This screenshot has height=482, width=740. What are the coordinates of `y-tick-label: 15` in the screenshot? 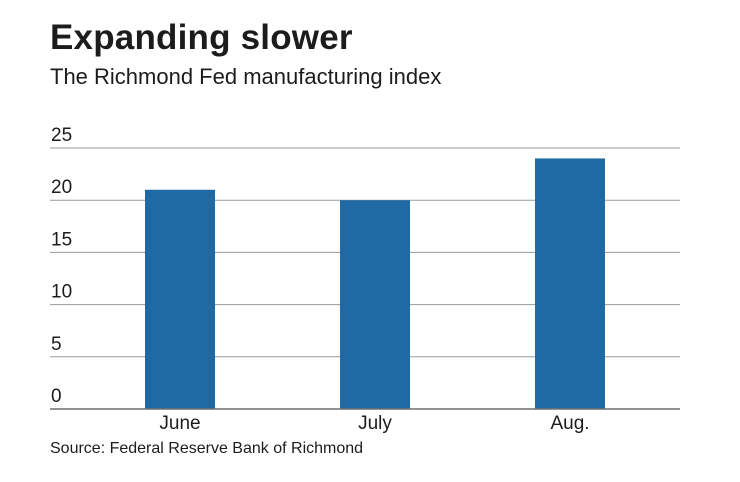 It's located at (61, 239).